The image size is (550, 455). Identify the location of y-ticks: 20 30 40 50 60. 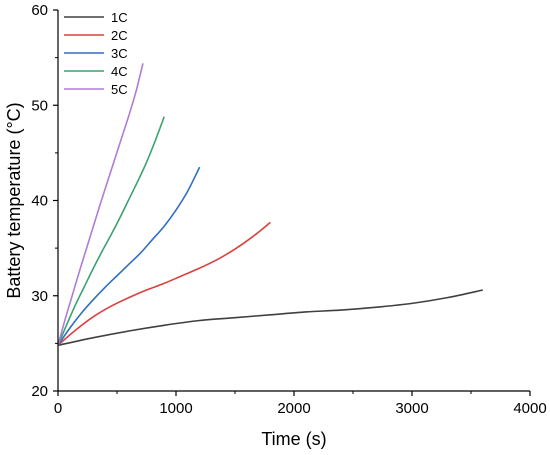
(44, 201).